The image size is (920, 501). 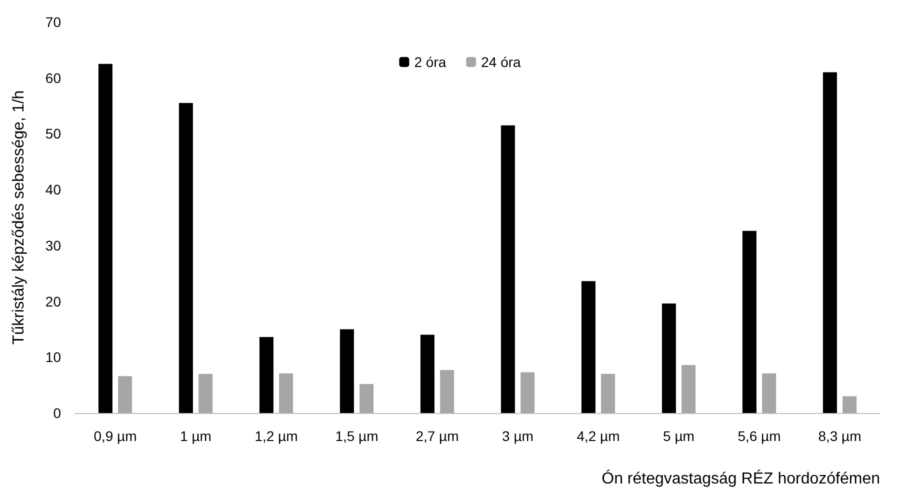 What do you see at coordinates (53, 78) in the screenshot?
I see `y-tick-label: 60` at bounding box center [53, 78].